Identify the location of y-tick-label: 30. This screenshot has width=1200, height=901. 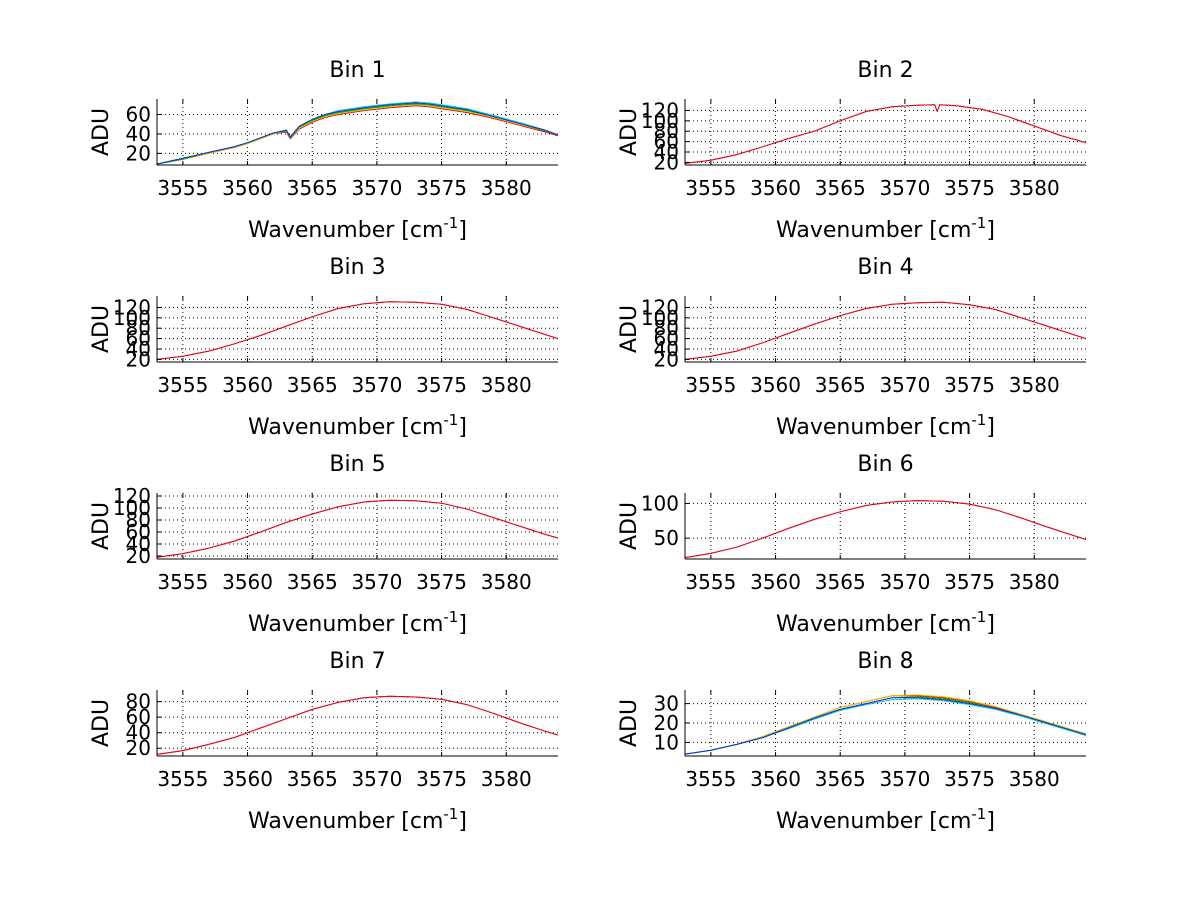
(666, 704).